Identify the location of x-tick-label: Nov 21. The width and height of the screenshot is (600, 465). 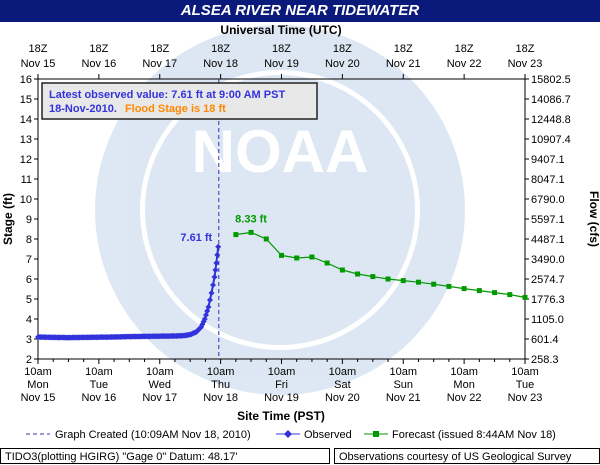
(403, 398).